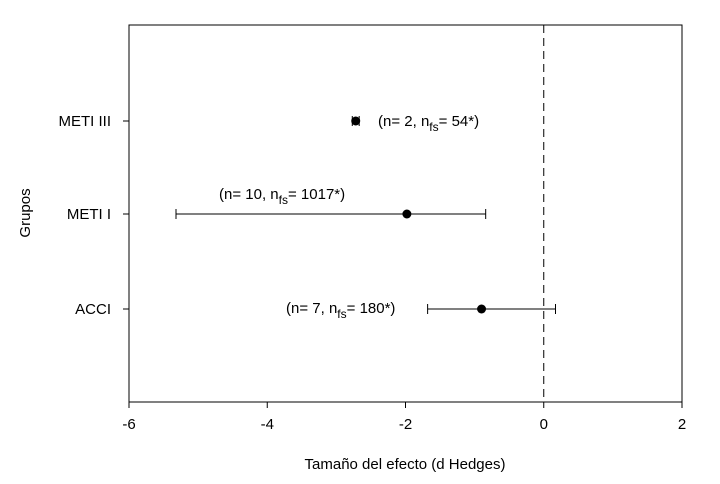  Describe the element at coordinates (89, 214) in the screenshot. I see `y-category-label: METI I` at that location.